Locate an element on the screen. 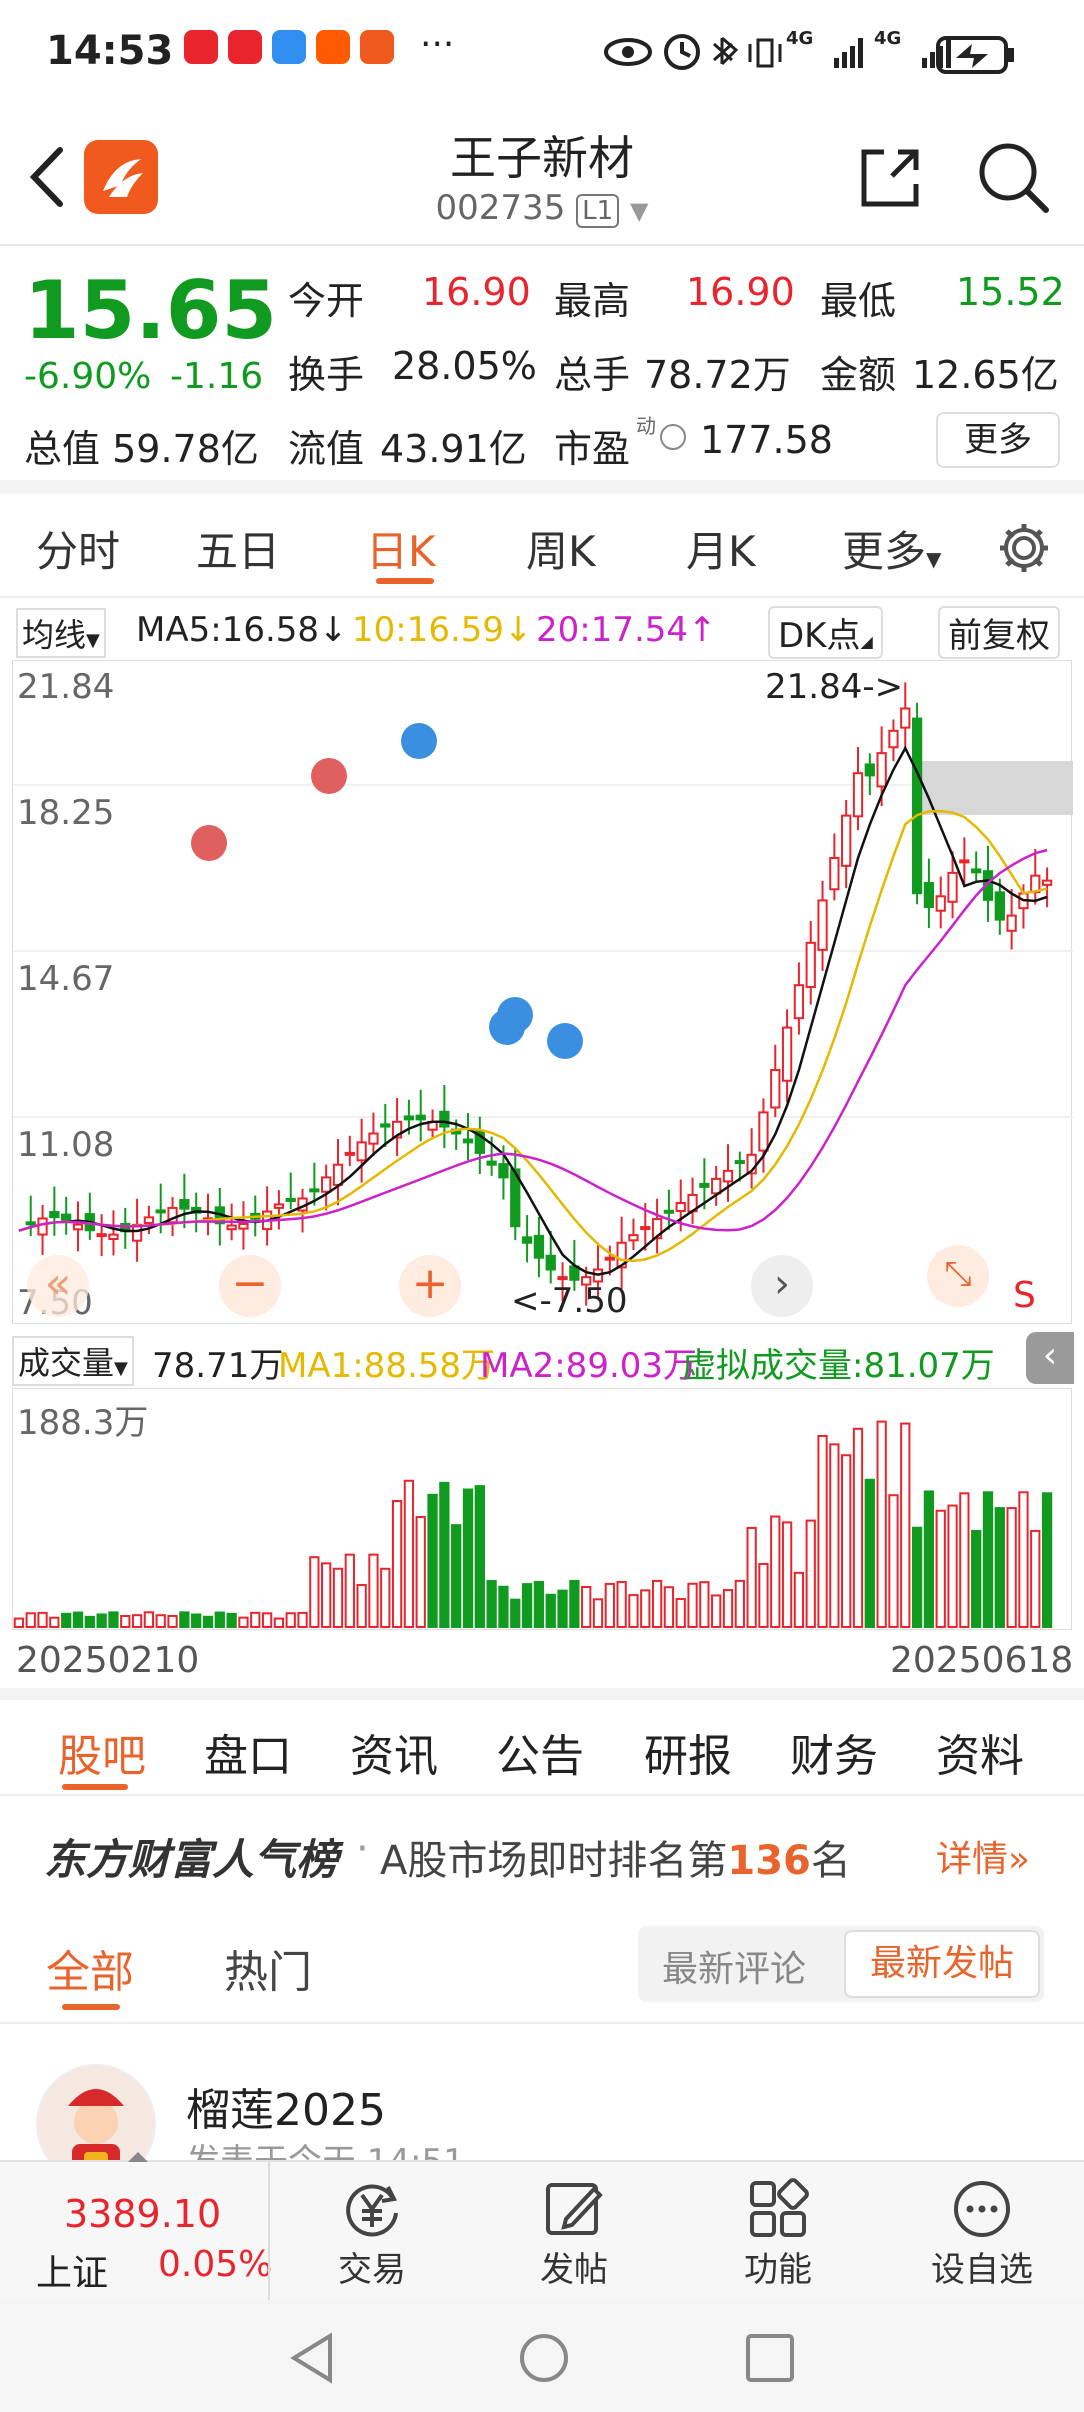  tab-intraday: 分时 is located at coordinates (78, 551).